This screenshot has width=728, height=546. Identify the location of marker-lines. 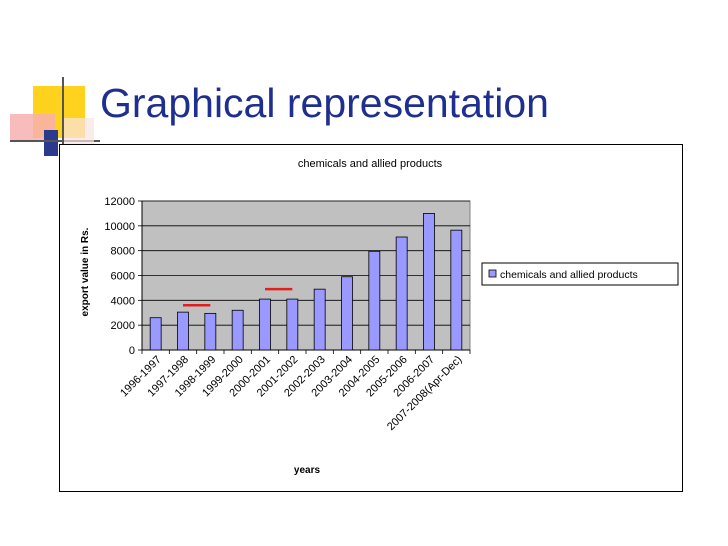
(238, 297).